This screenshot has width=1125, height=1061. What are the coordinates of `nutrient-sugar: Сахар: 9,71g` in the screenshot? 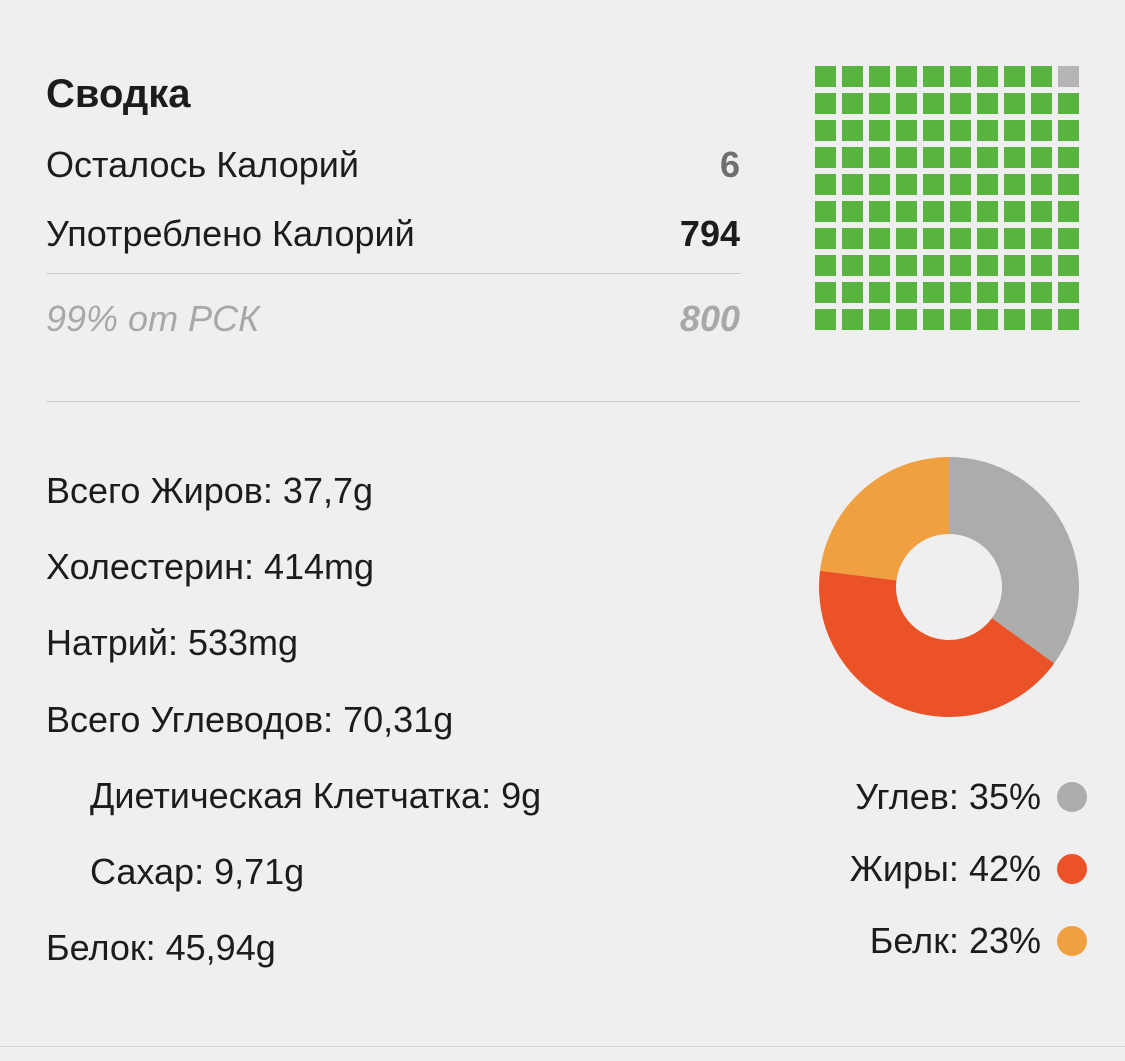 It's located at (197, 871).